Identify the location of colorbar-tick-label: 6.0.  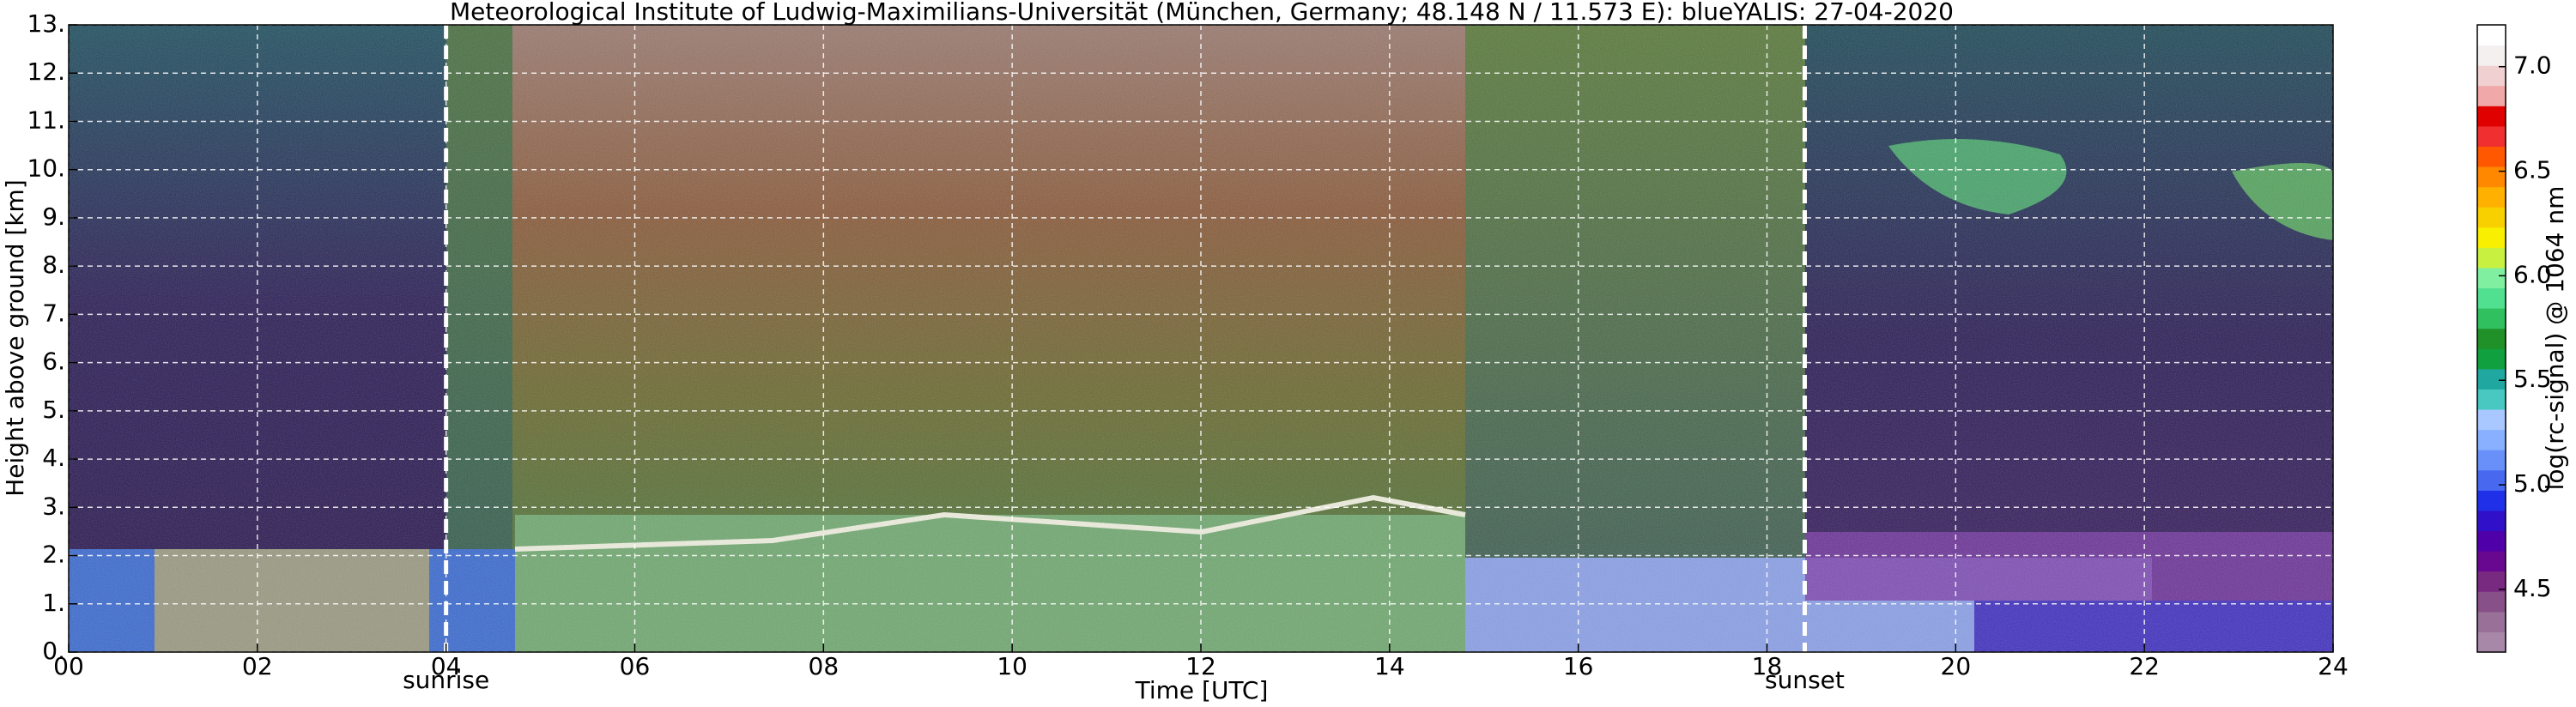
(2532, 274).